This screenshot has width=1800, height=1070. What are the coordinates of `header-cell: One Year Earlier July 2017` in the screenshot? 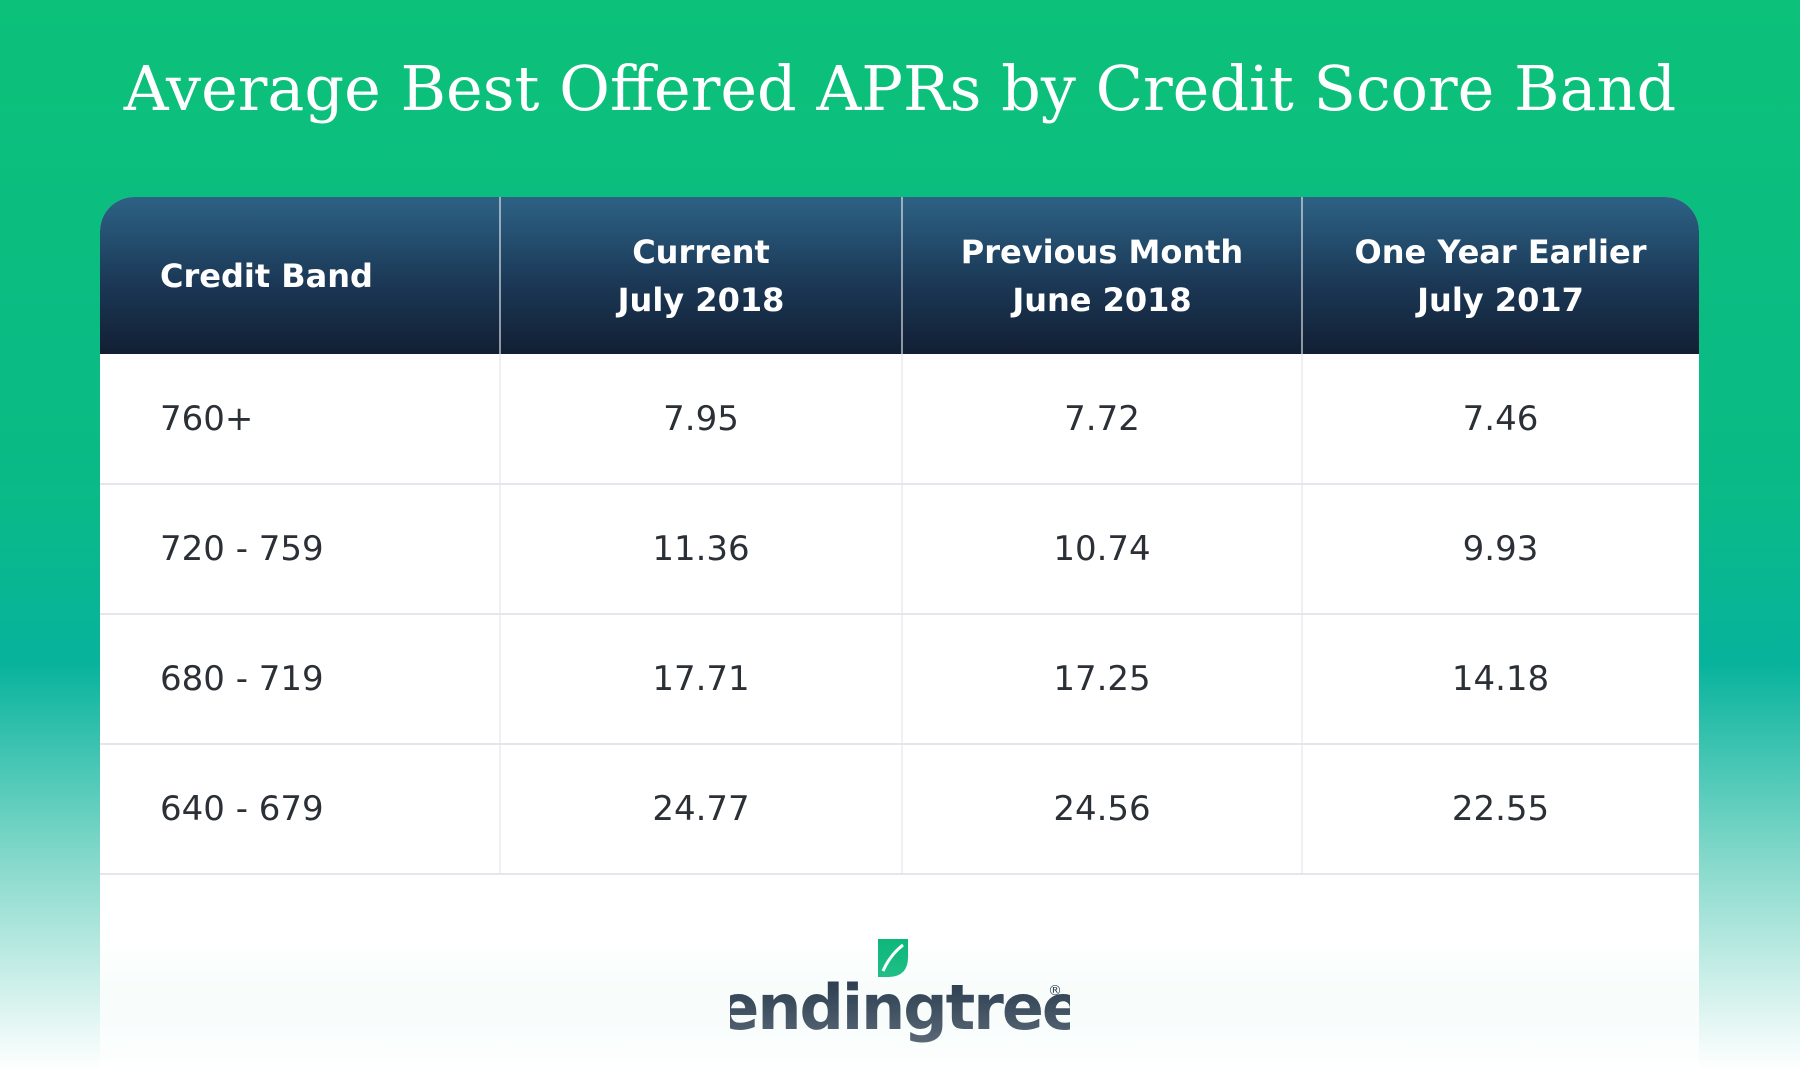 It's located at (1500, 275).